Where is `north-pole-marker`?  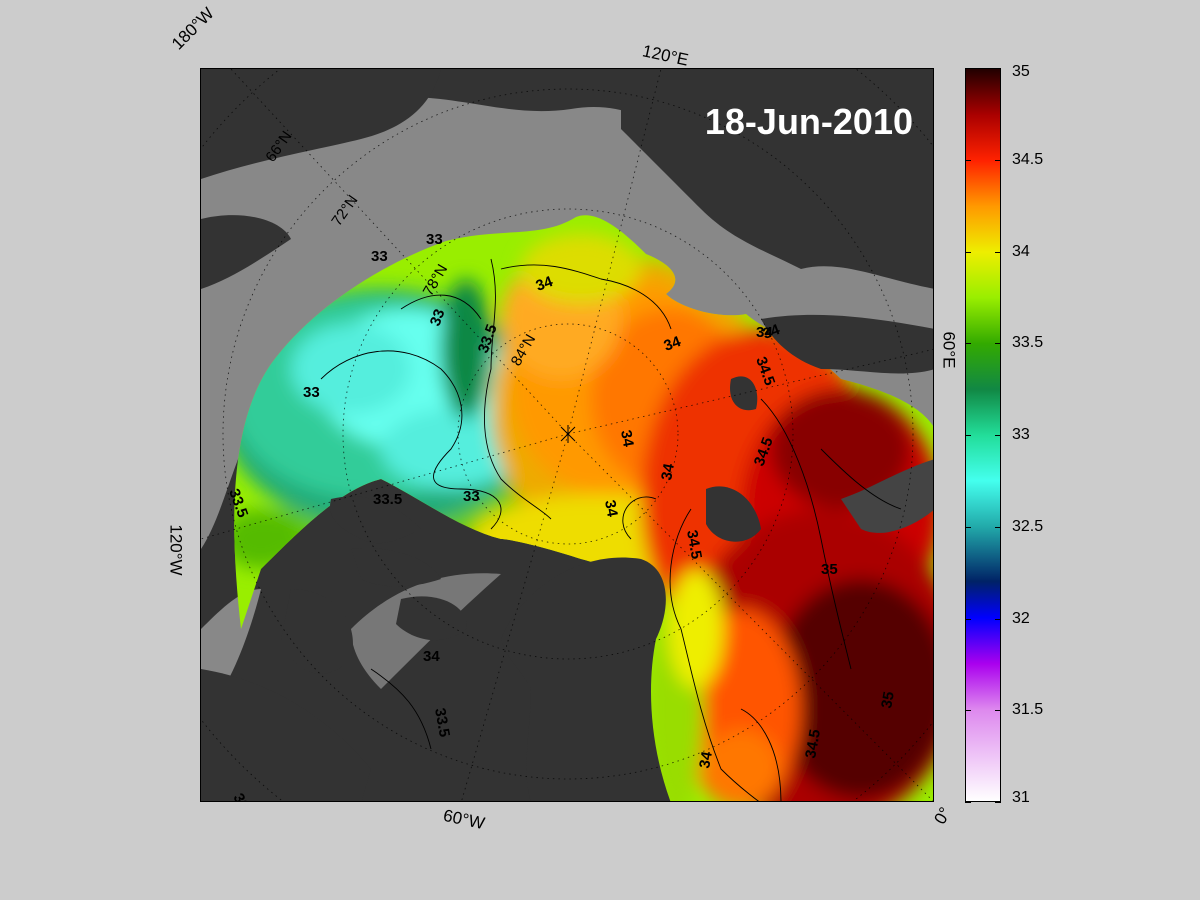 north-pole-marker is located at coordinates (568, 434).